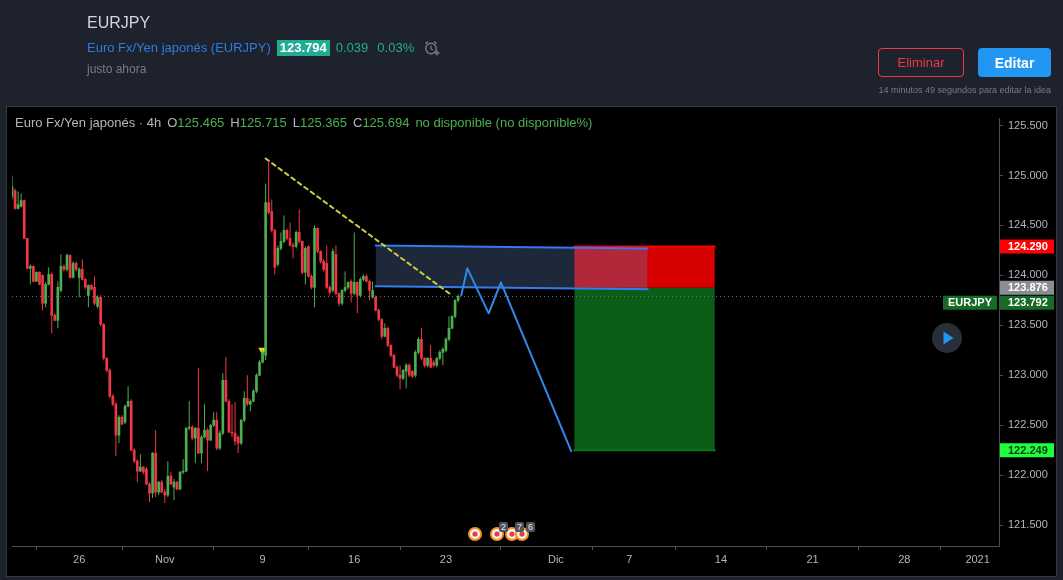 Image resolution: width=1063 pixels, height=580 pixels. What do you see at coordinates (964, 90) in the screenshot?
I see `text: 14 minutos 49 segundos para editar la idea` at bounding box center [964, 90].